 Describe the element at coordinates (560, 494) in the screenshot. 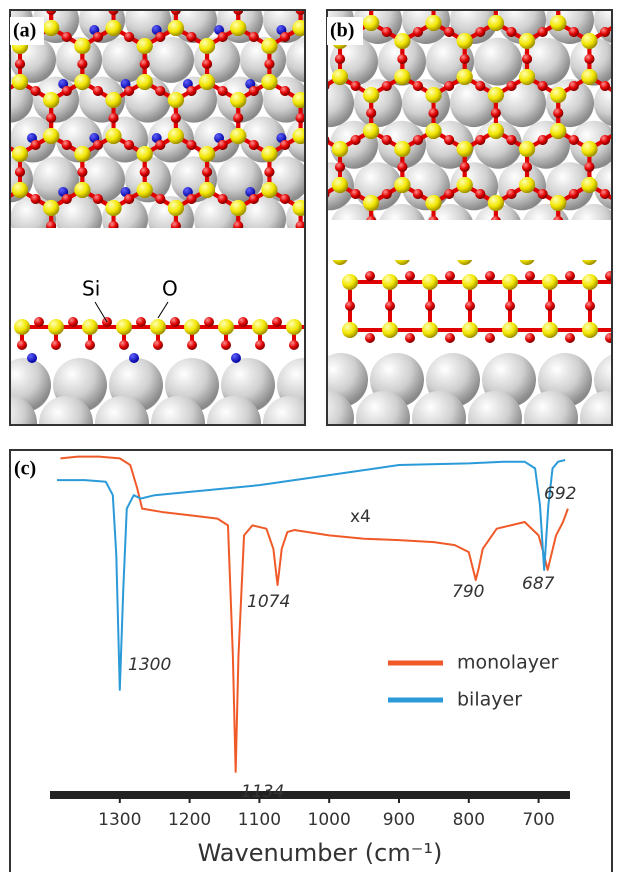

I see `peak-label: 692` at that location.